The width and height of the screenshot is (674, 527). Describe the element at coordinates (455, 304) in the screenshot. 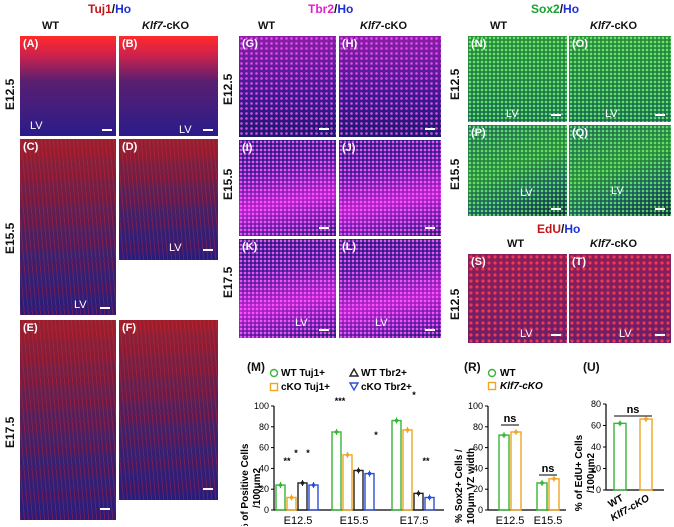

I see `row-label-e125-edu: E12.5` at that location.